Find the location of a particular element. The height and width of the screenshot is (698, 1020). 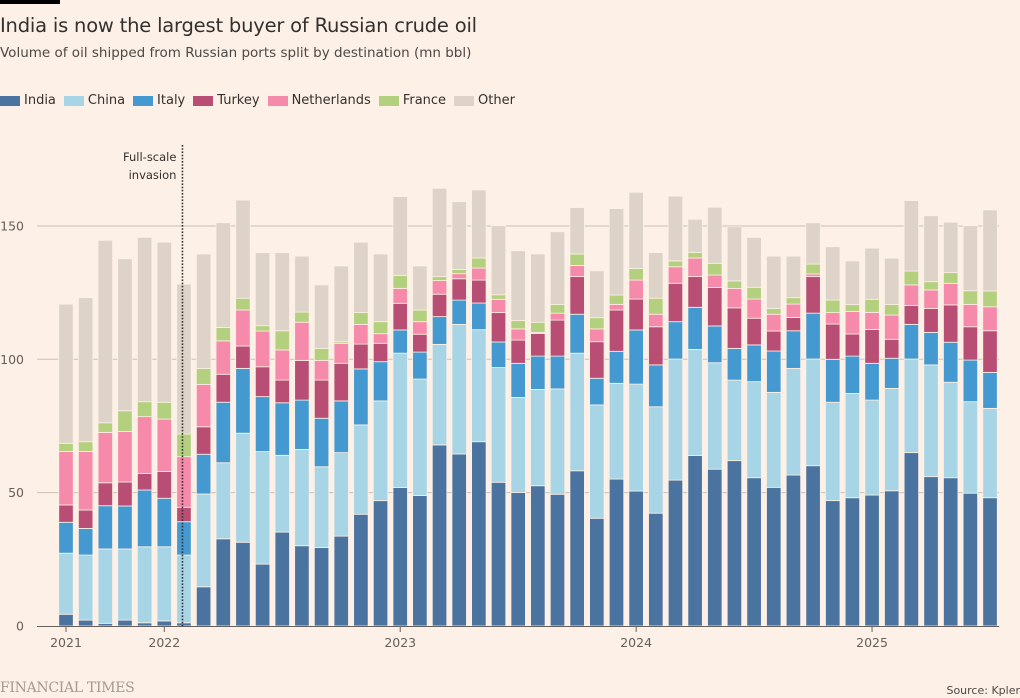

legend-item-china: China is located at coordinates (94, 100).